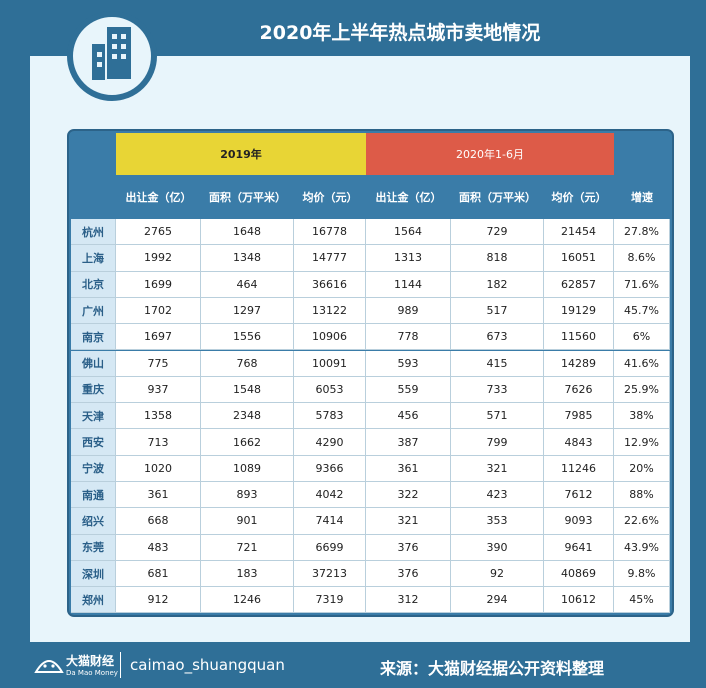 Image resolution: width=706 pixels, height=688 pixels. Describe the element at coordinates (93, 284) in the screenshot. I see `city-cell: 北京` at that location.